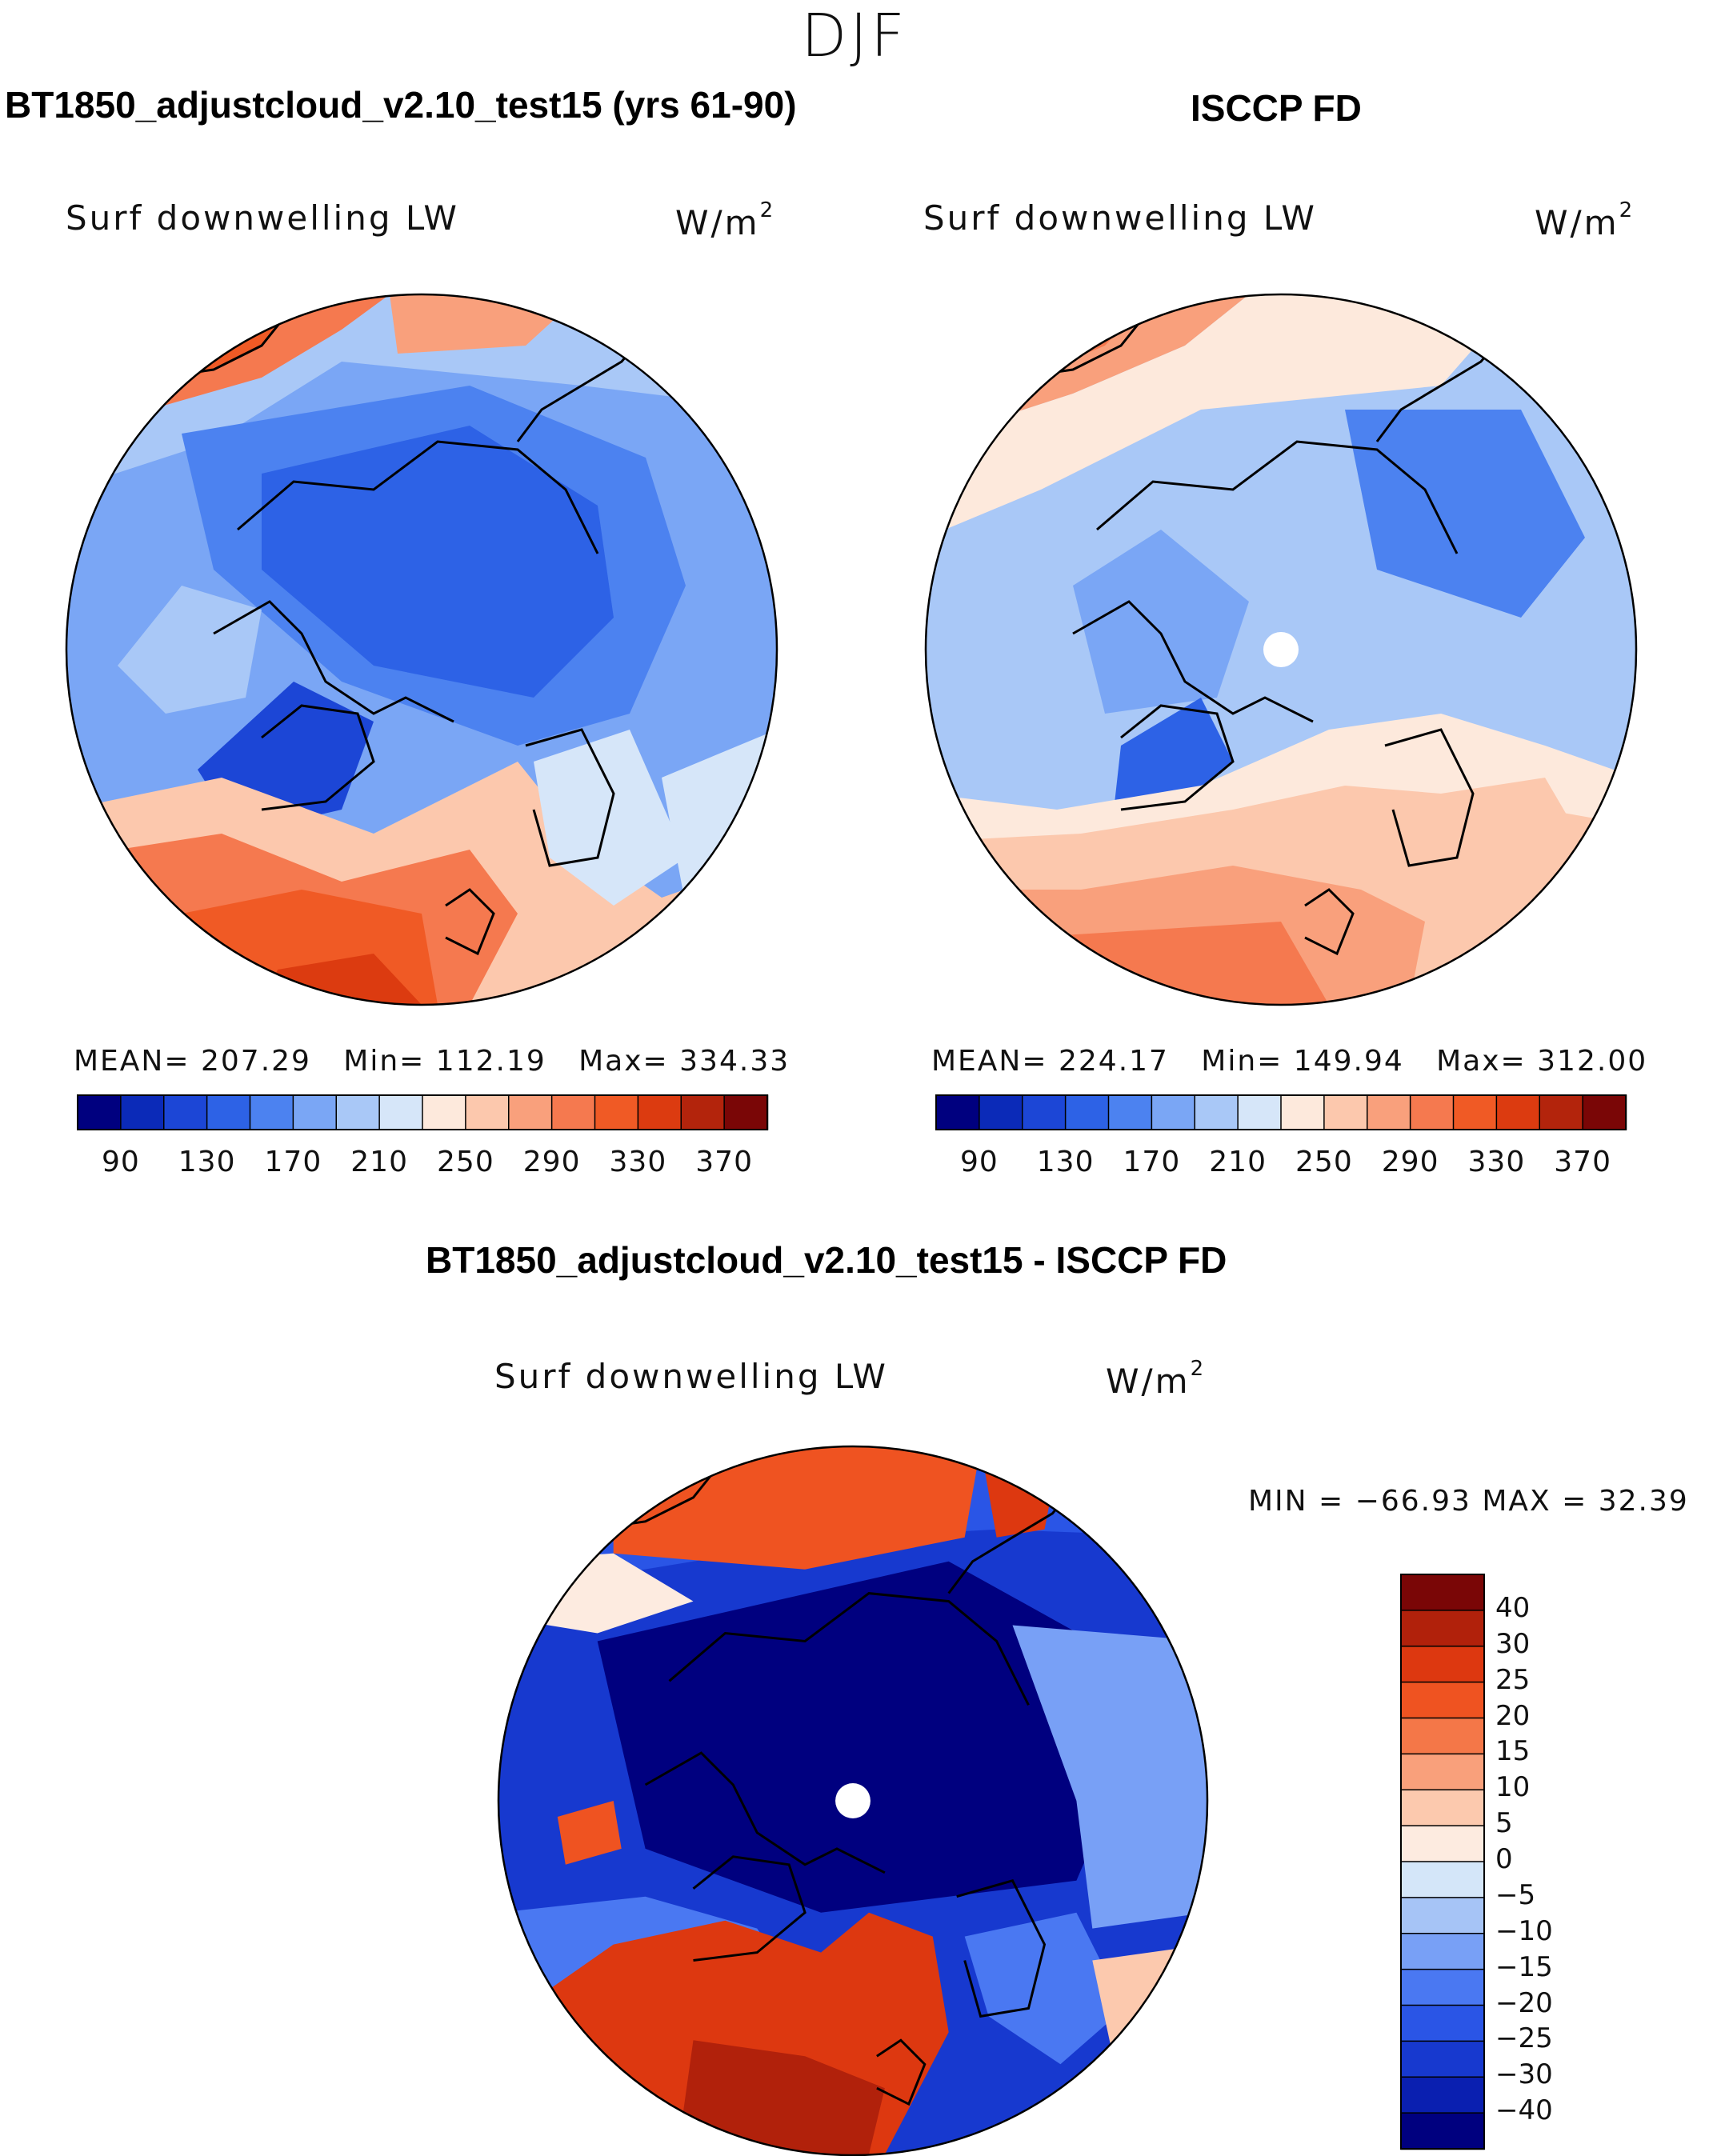 This screenshot has height=2156, width=1709. What do you see at coordinates (1113, 1061) in the screenshot?
I see `panel2-mean-value: 224.17` at bounding box center [1113, 1061].